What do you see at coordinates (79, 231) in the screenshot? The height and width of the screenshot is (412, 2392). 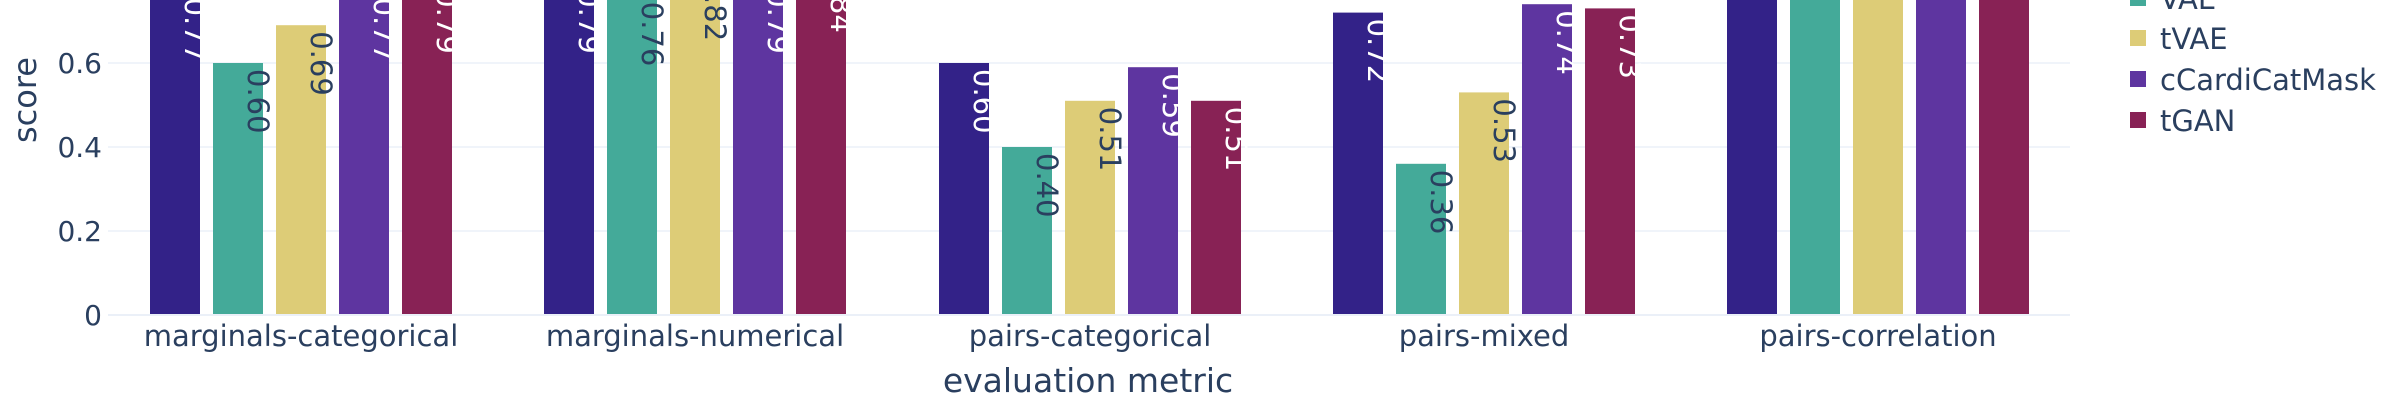 I see `y-tick-label: 0.2` at bounding box center [79, 231].